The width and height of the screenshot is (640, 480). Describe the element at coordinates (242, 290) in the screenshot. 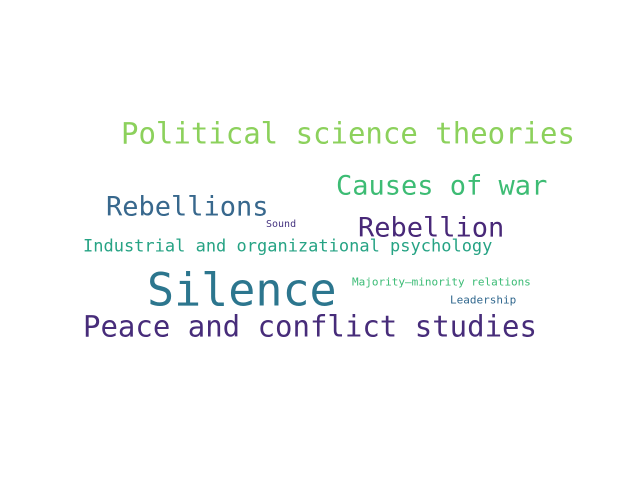

I see `word-silence: Silence` at that location.